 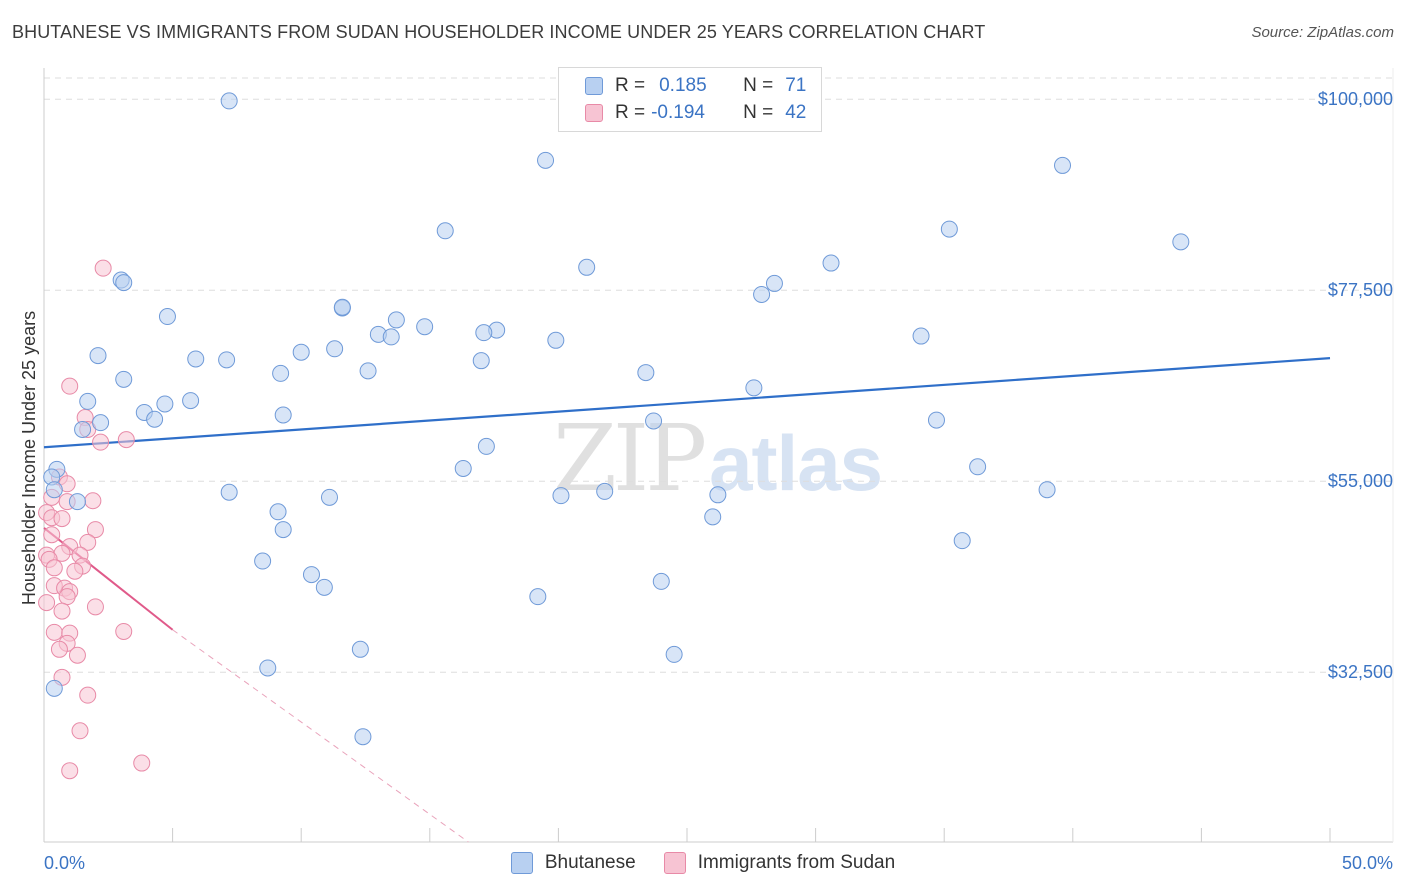 I want to click on legend-r-value: 0.185, so click(x=683, y=85).